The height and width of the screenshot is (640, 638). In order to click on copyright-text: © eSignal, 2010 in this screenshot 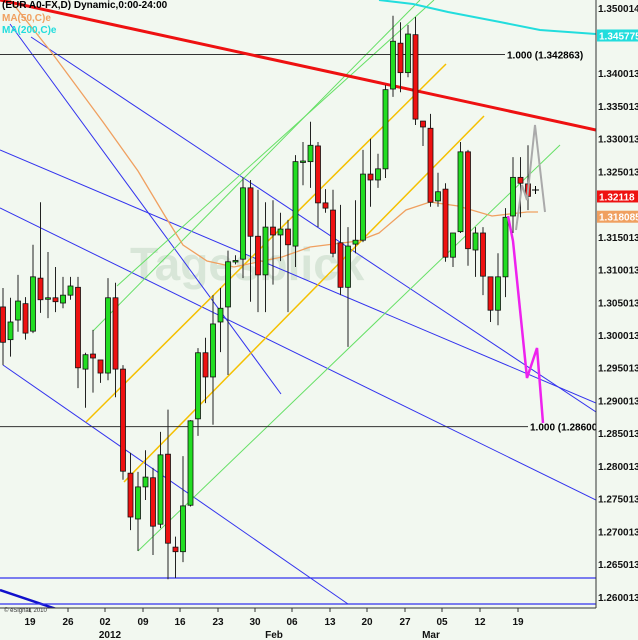, I will do `click(25, 610)`.